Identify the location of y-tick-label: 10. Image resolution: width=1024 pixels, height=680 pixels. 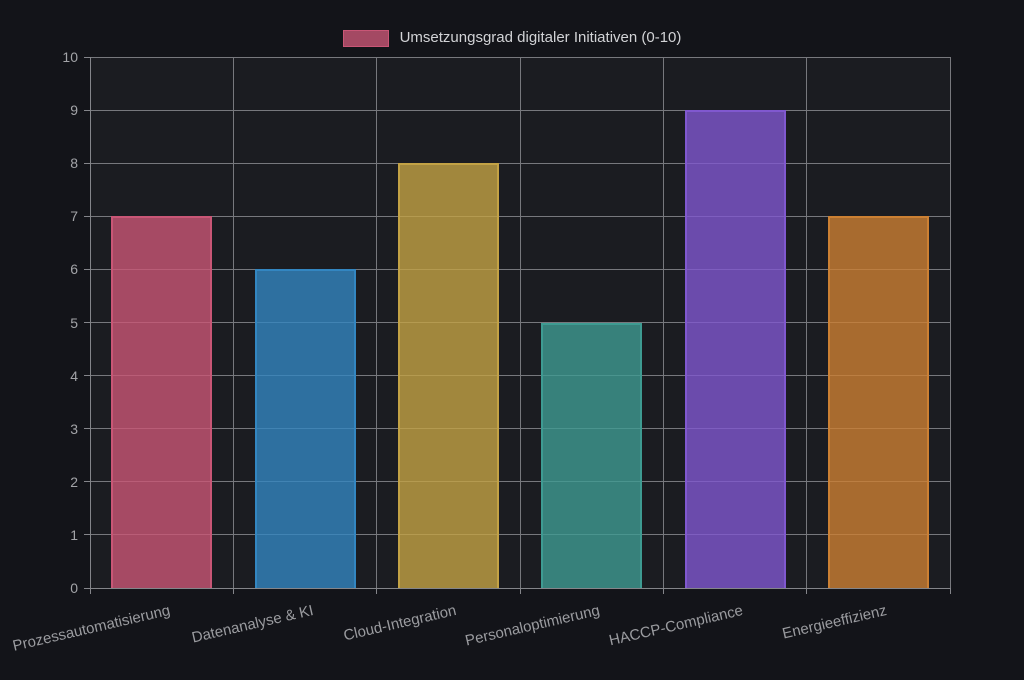
(70, 57).